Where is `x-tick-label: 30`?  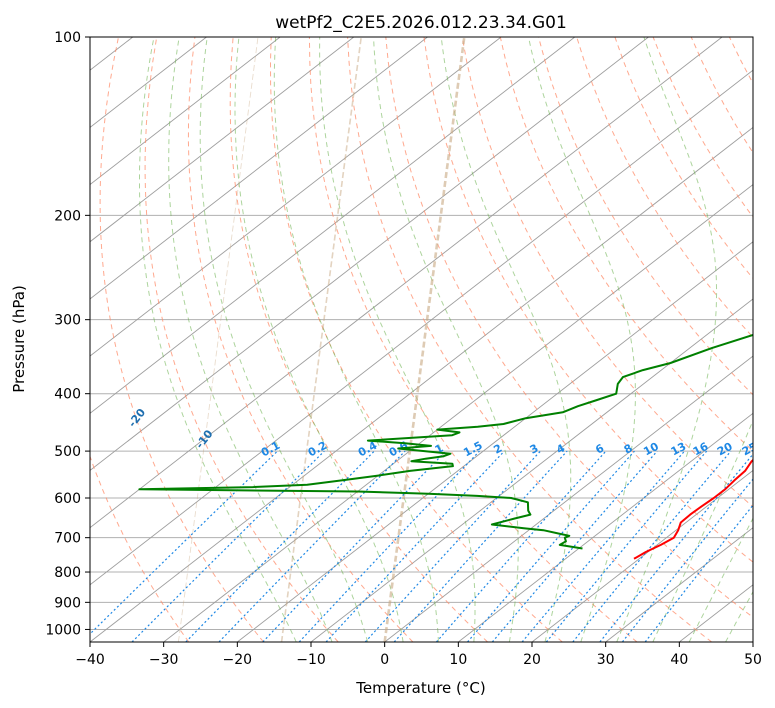
x-tick-label: 30 is located at coordinates (606, 660).